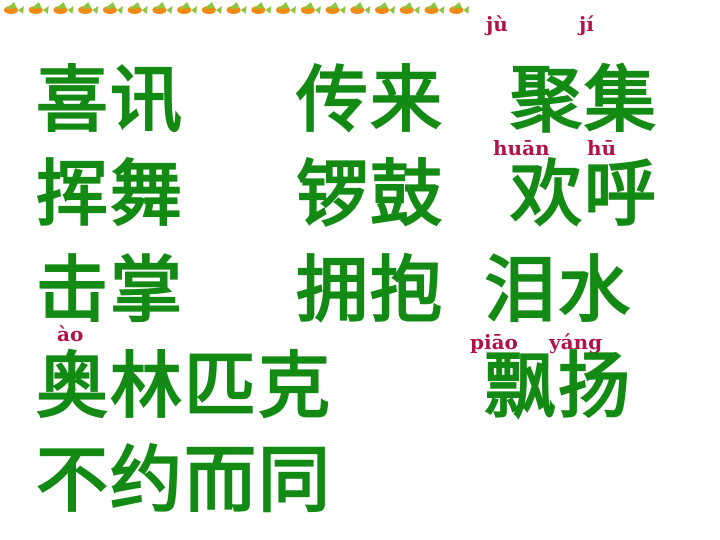 The width and height of the screenshot is (720, 540). I want to click on word-buyueertong: 不约而同, so click(184, 480).